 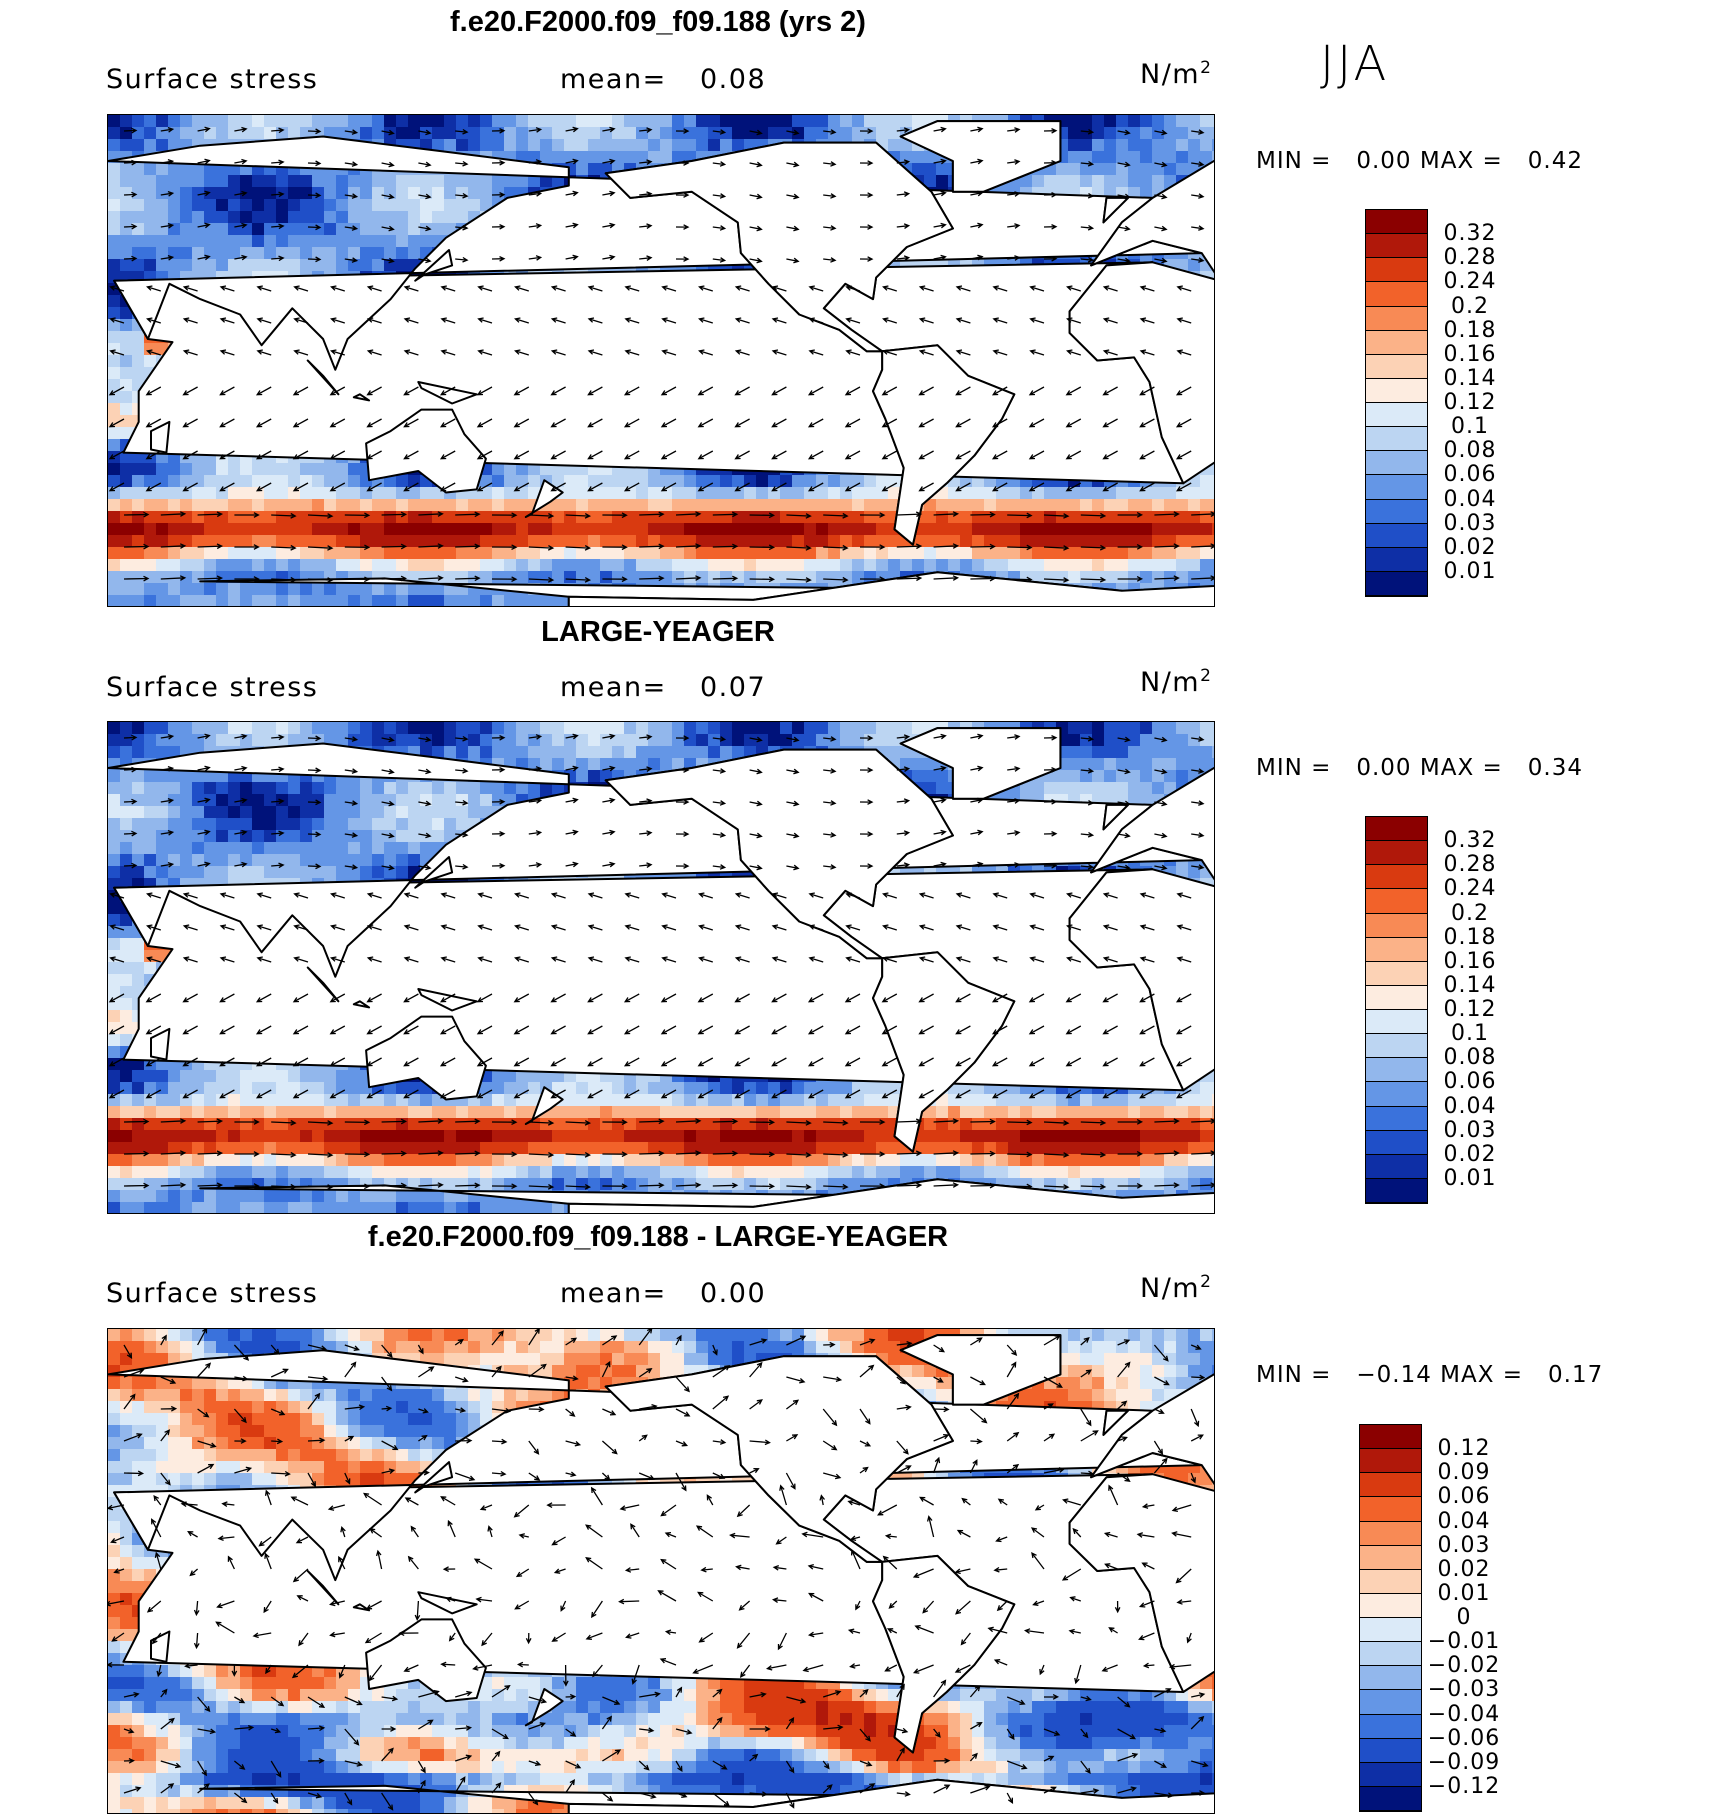 I want to click on panel-3-minmax: MIN = −0.14 MAX = 0.17, so click(x=1429, y=1375).